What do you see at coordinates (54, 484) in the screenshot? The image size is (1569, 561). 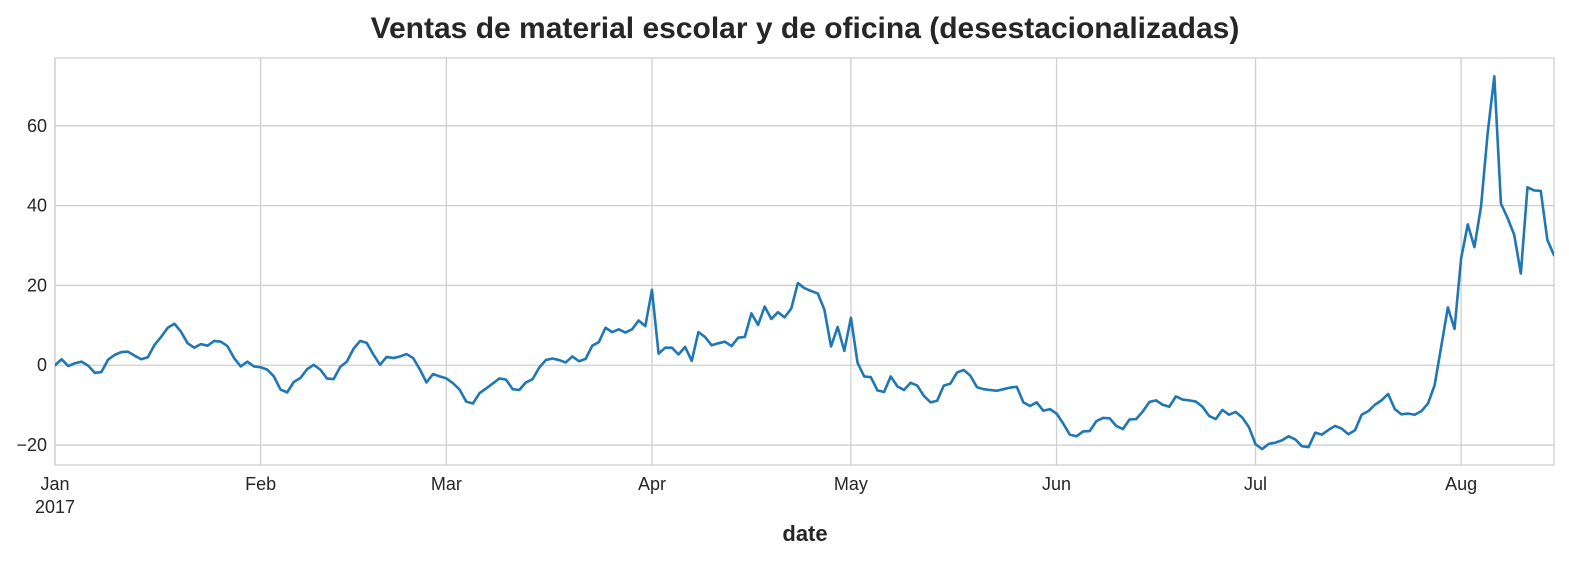 I see `x-tick-label: Jan` at bounding box center [54, 484].